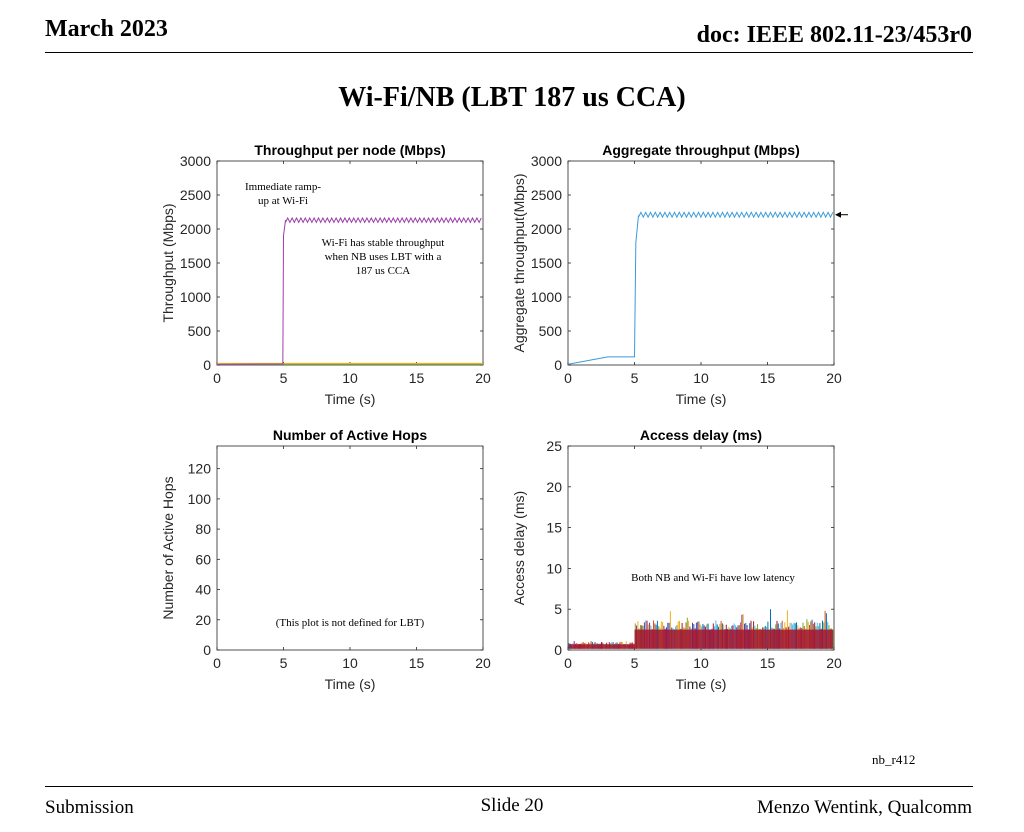 The height and width of the screenshot is (832, 1024). Describe the element at coordinates (283, 201) in the screenshot. I see `annotation-ramp-up: up at Wi-Fi` at that location.